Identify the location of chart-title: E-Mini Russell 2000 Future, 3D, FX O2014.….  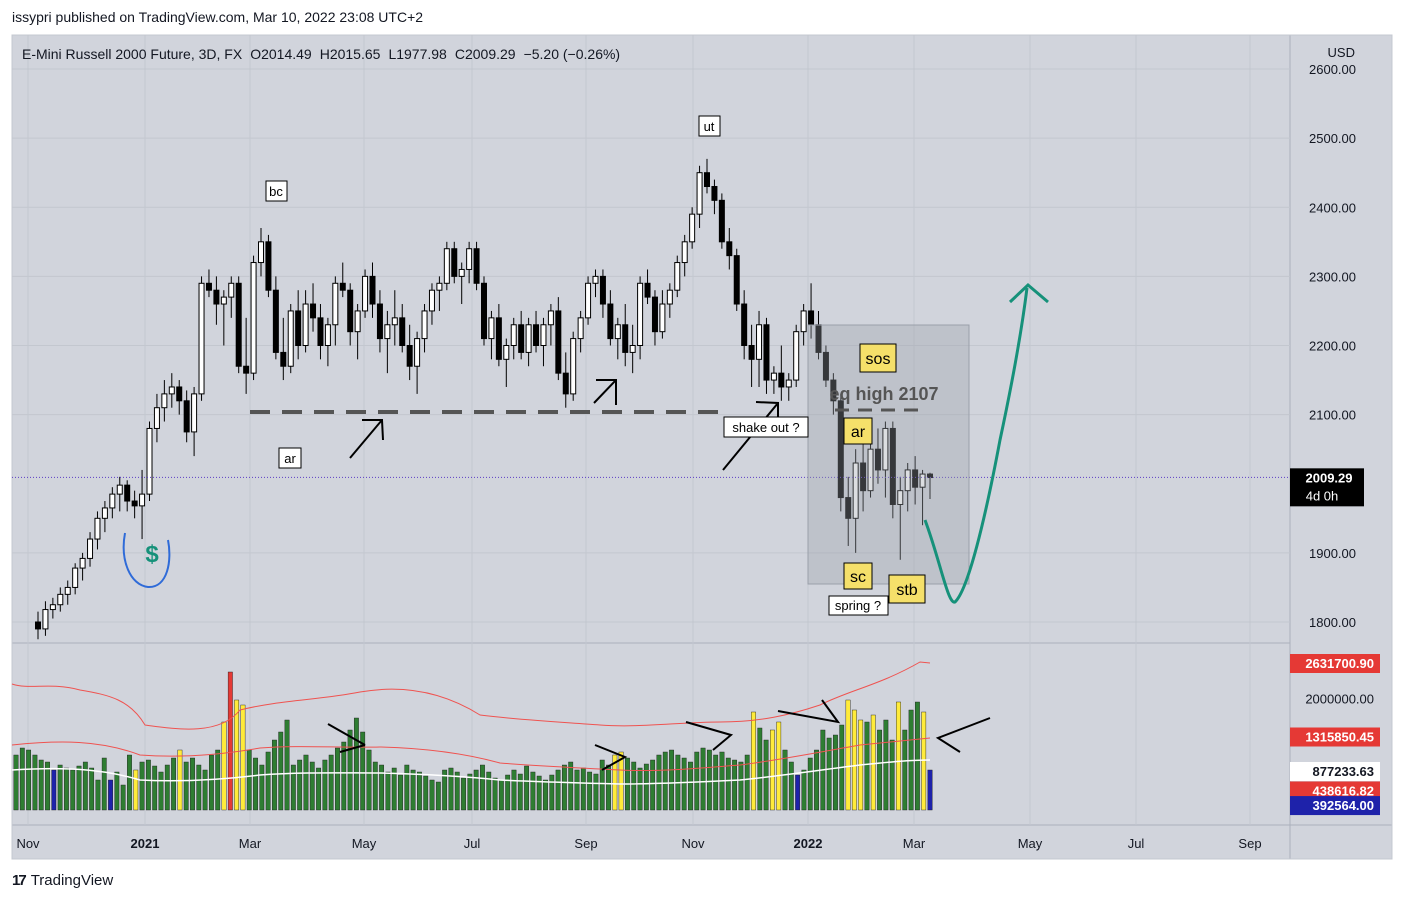
(321, 54).